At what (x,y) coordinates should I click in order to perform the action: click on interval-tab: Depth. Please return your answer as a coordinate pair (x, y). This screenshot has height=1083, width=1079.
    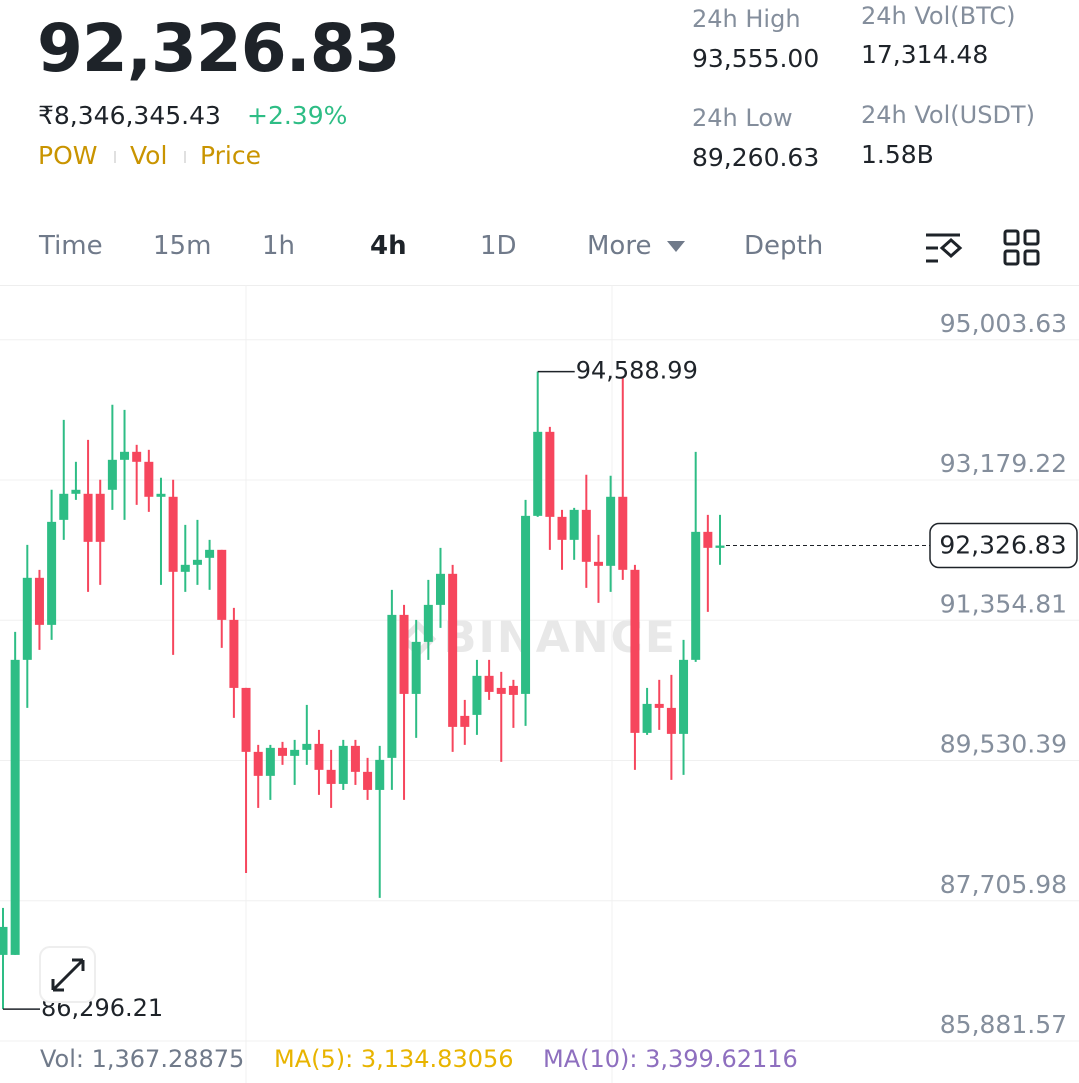
    Looking at the image, I should click on (784, 246).